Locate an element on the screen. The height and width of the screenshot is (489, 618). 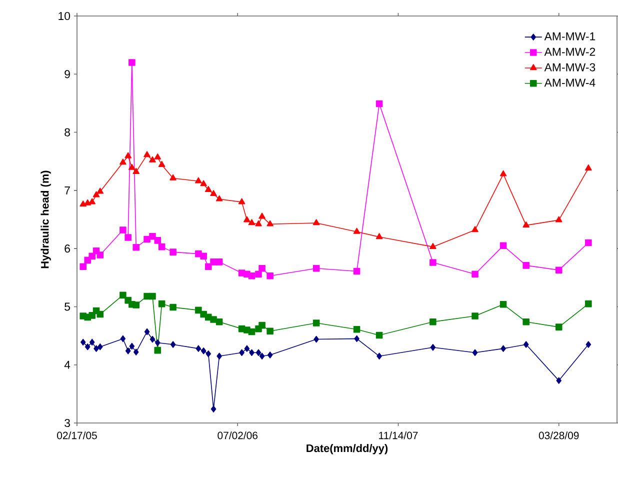
legend-label: AM-MW-2 is located at coordinates (570, 52).